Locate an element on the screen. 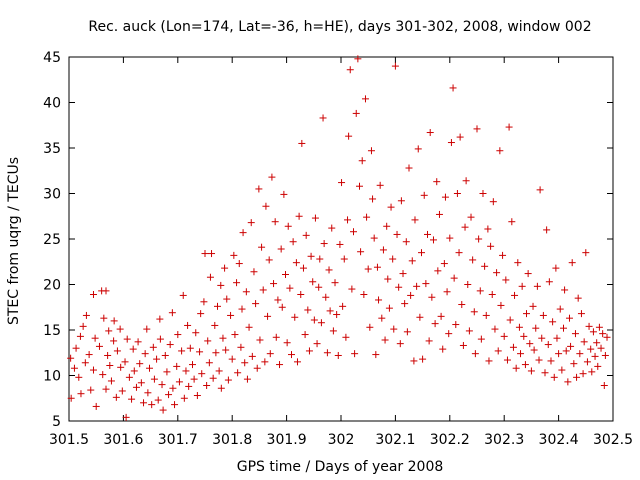 Image resolution: width=640 pixels, height=480 pixels. x-tick-label: 302.4 is located at coordinates (559, 440).